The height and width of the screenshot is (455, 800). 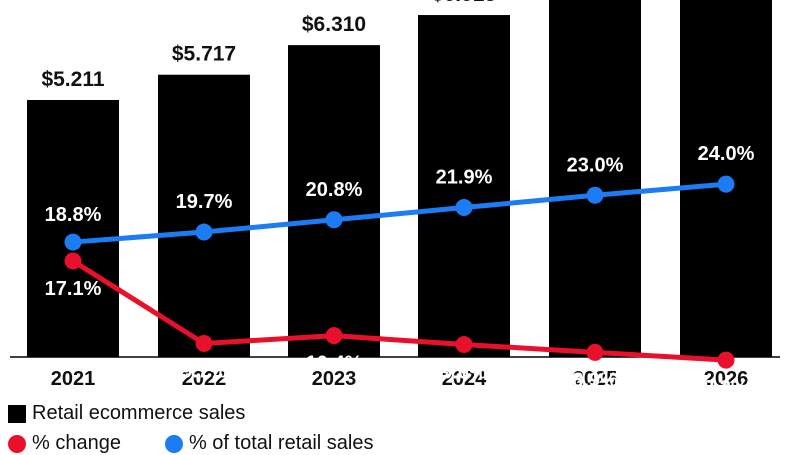 I want to click on legend-item-retail-ecommerce-sales: Retail ecommerce sales, so click(x=126, y=413).